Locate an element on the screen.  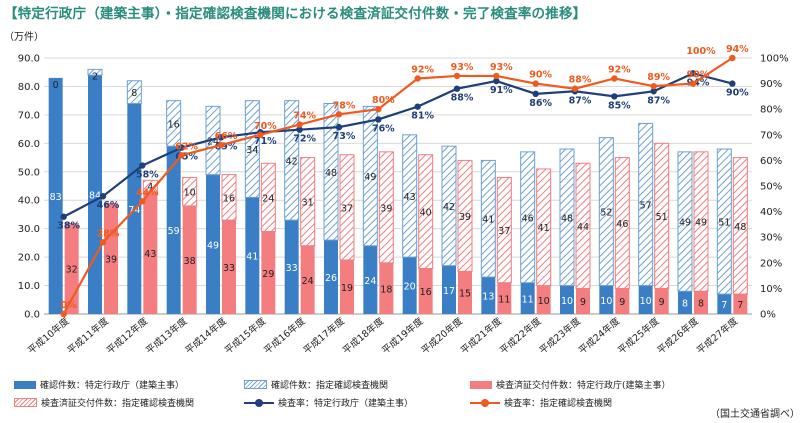
agency-rate-label: 0% is located at coordinates (69, 305).